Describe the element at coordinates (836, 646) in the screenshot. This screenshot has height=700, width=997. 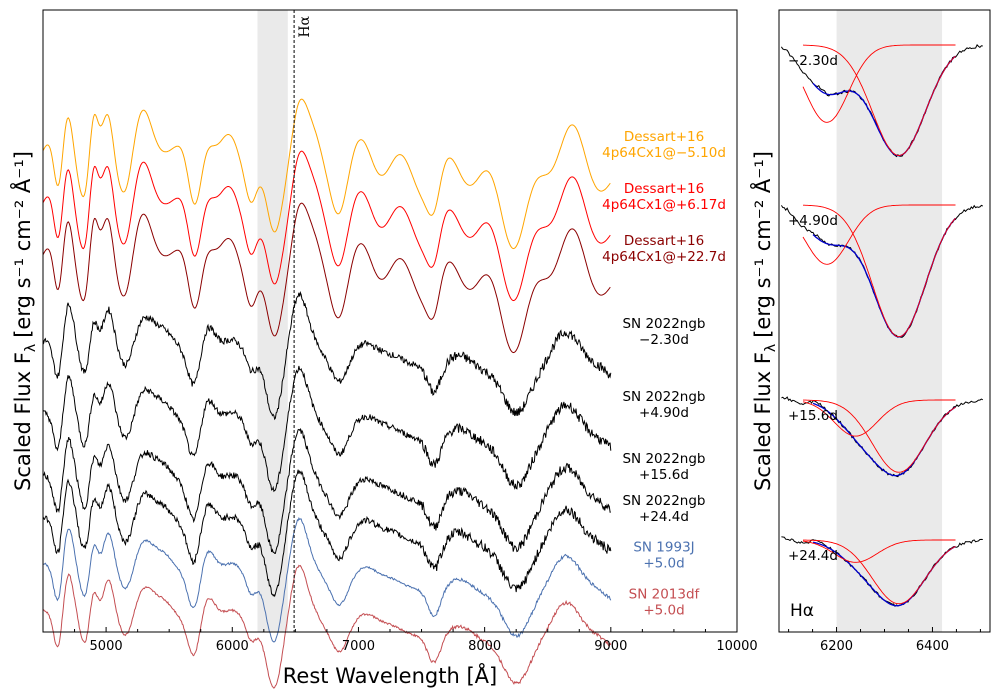
I see `right-x-tick-label: 6200` at that location.